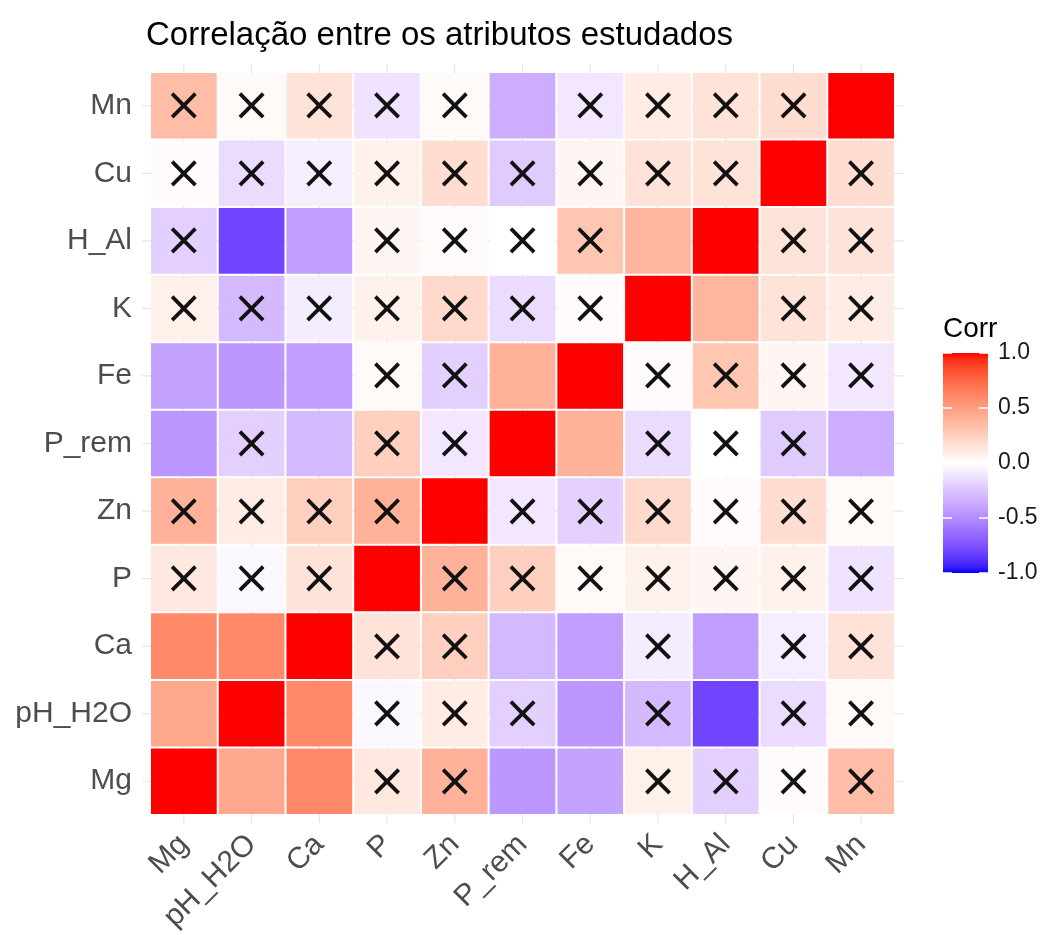 The width and height of the screenshot is (1045, 935). What do you see at coordinates (113, 644) in the screenshot?
I see `y-tick-label: Ca` at bounding box center [113, 644].